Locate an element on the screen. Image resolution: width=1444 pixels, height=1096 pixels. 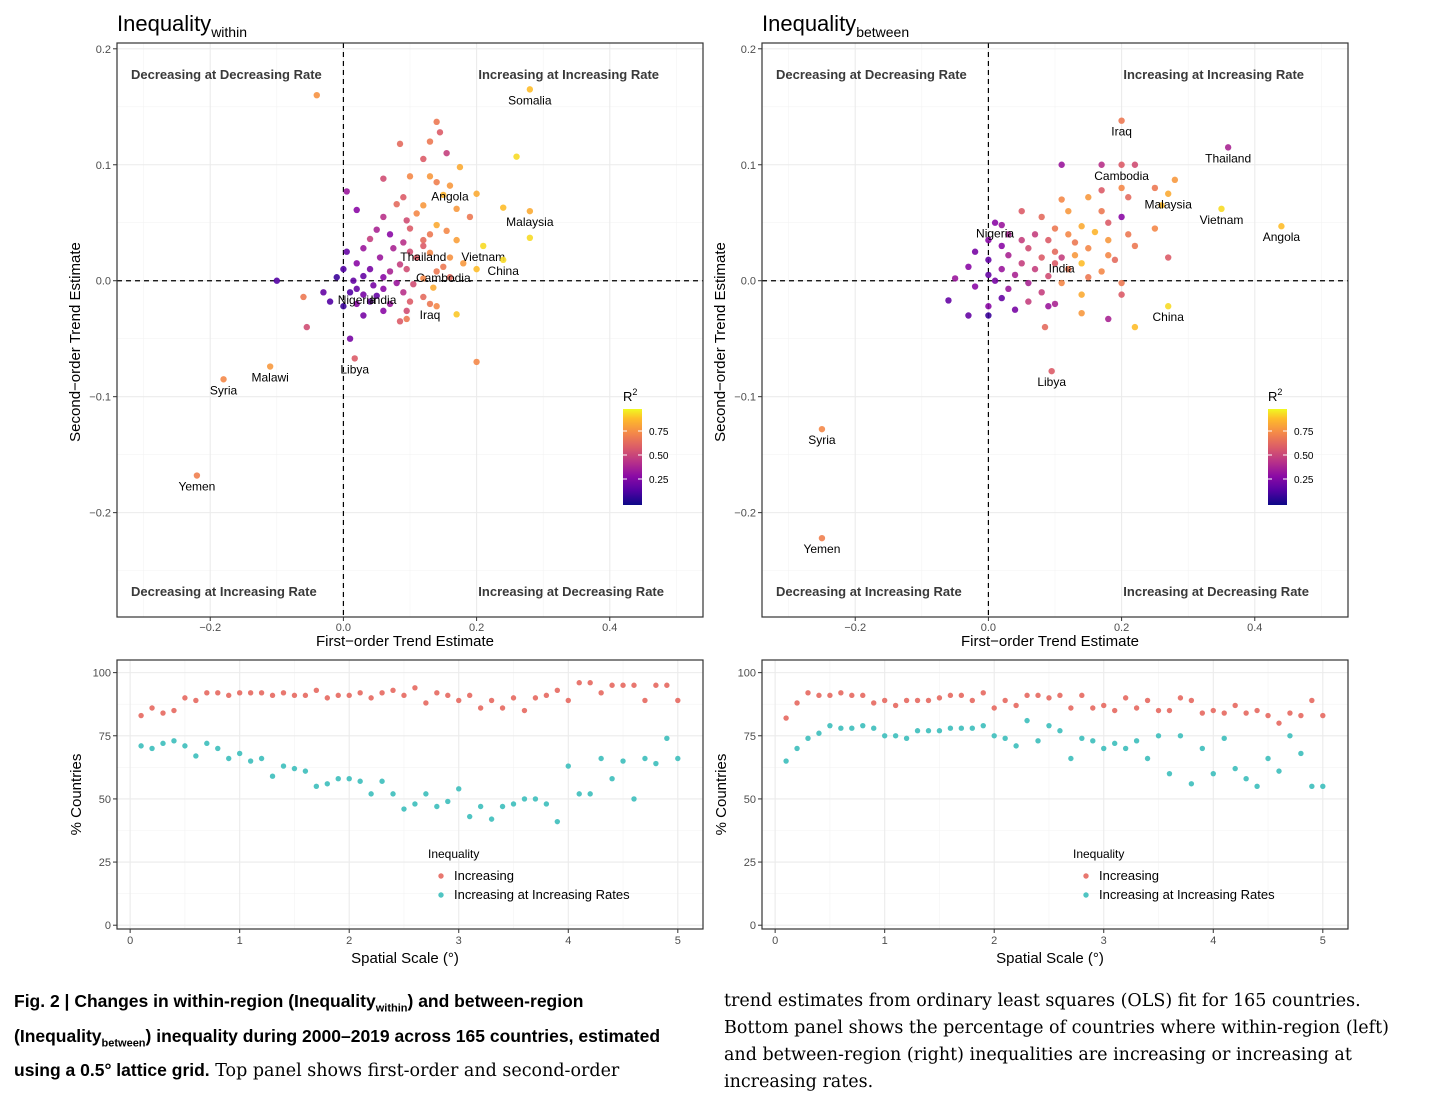
x-tick-label: 1 is located at coordinates (885, 941).